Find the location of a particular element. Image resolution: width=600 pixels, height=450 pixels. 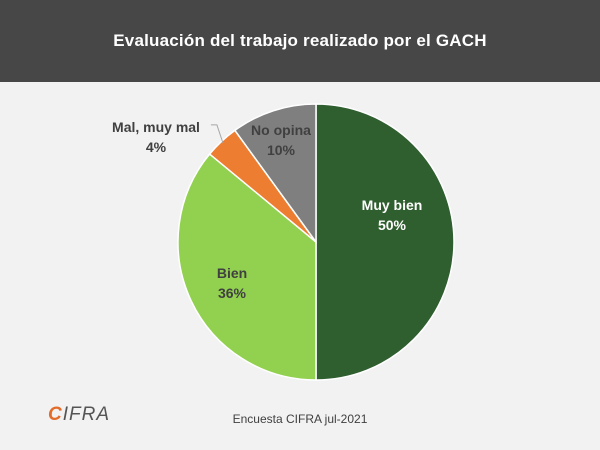

slice-label: Muy bien 50% is located at coordinates (392, 215).